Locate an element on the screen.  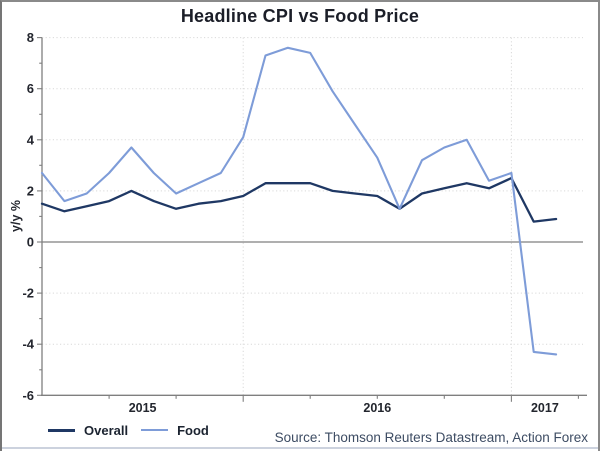
series-line-overall is located at coordinates (299, 199).